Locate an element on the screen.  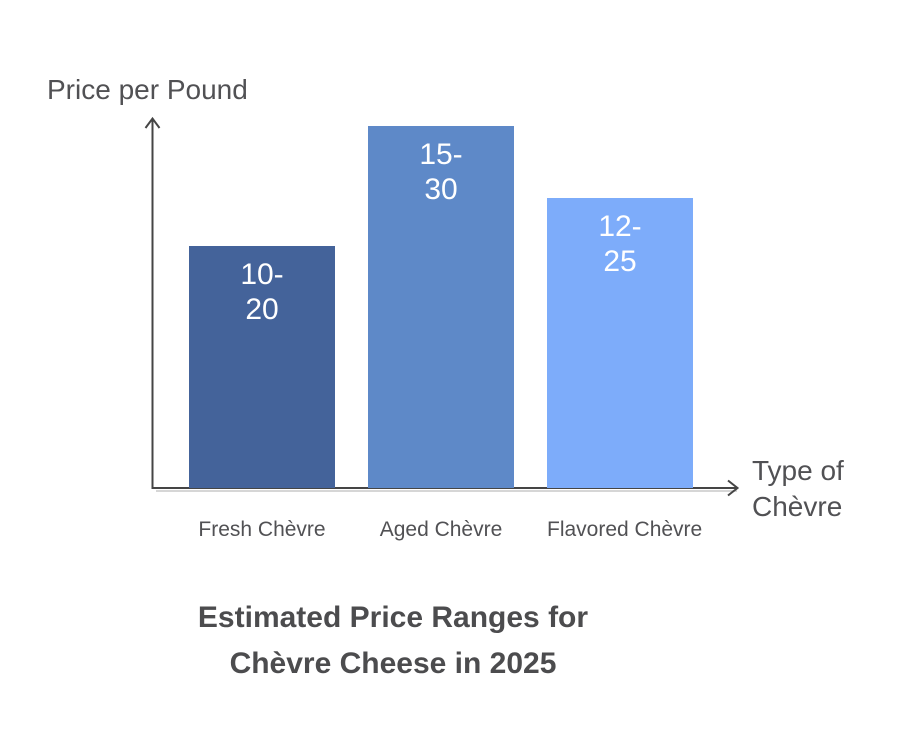
chart-title-line-1: Estimated Price Ranges for is located at coordinates (393, 617).